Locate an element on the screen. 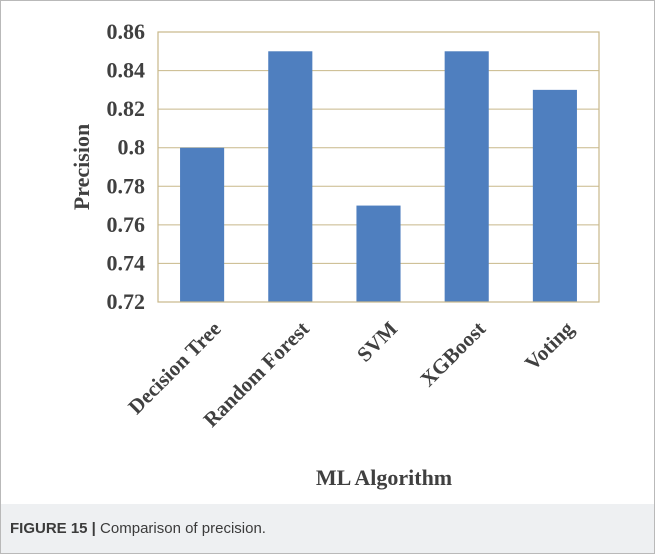  y-tick-label: 0.84 is located at coordinates (126, 70).